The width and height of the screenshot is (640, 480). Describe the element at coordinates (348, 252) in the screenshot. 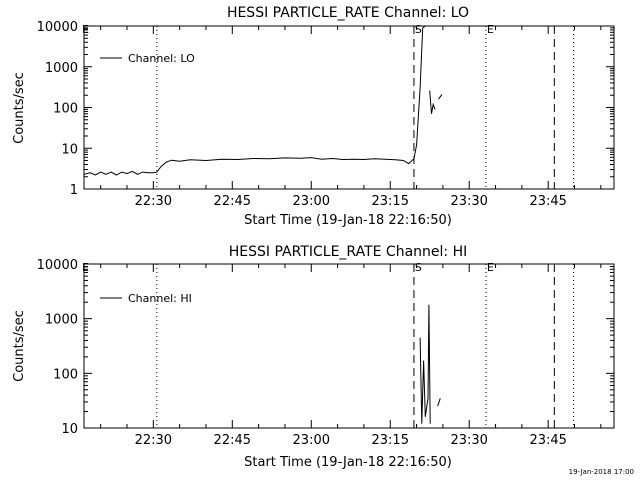

I see `chart-title: HESSI PARTICLE_RATE Channel: HI` at that location.